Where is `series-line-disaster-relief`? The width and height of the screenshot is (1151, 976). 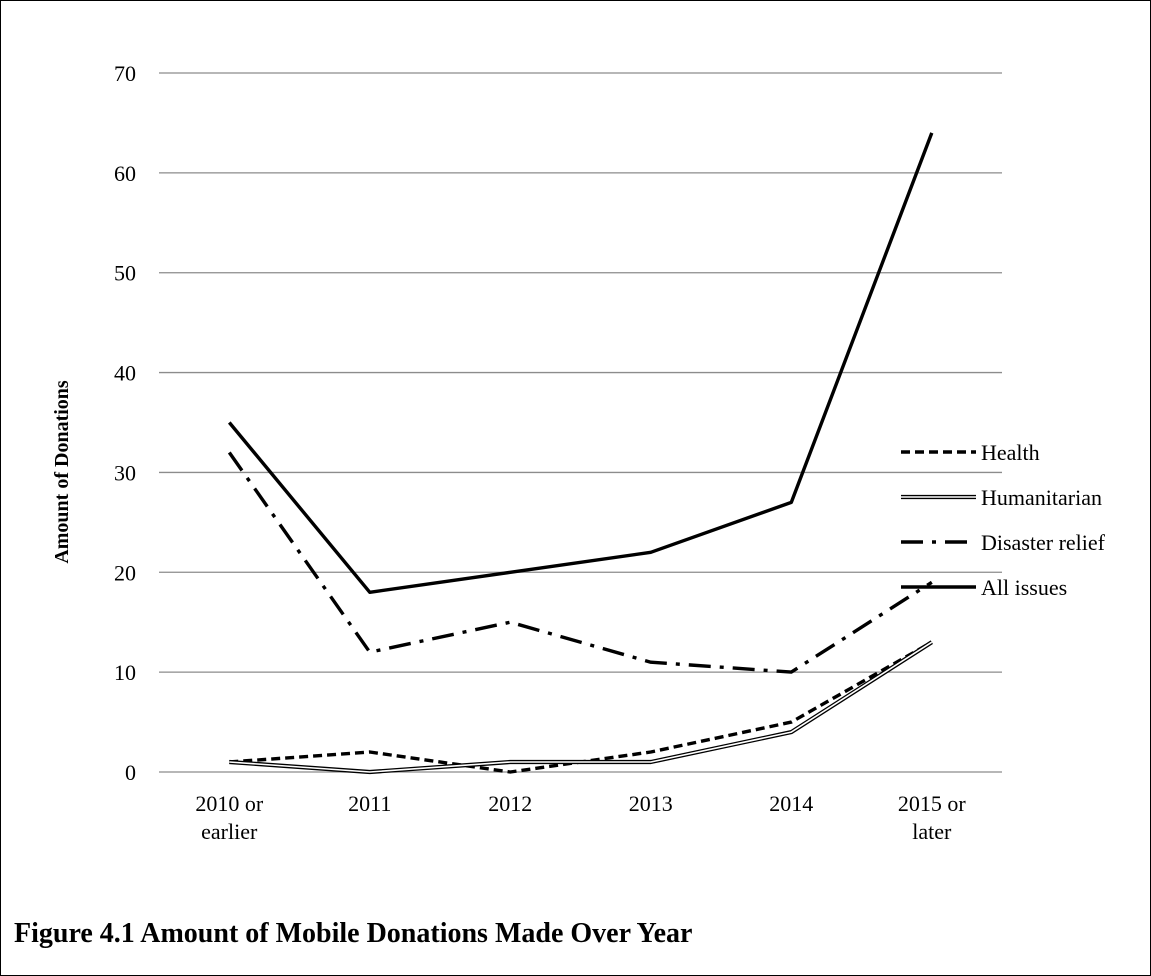
series-line-disaster-relief is located at coordinates (580, 562).